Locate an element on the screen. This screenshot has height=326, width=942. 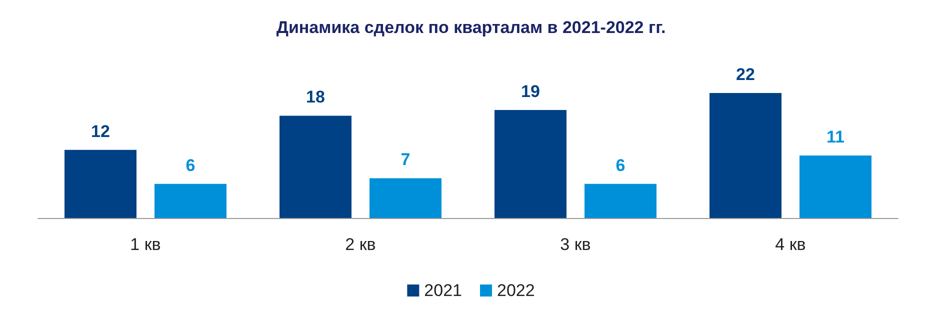
data-label: 12 is located at coordinates (100, 131).